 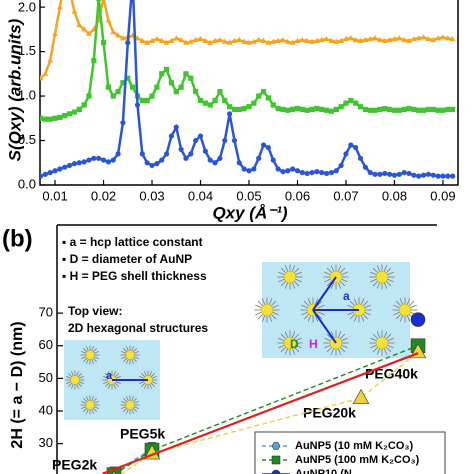 What do you see at coordinates (54, 195) in the screenshot?
I see `x-tick-label: 0.01` at bounding box center [54, 195].